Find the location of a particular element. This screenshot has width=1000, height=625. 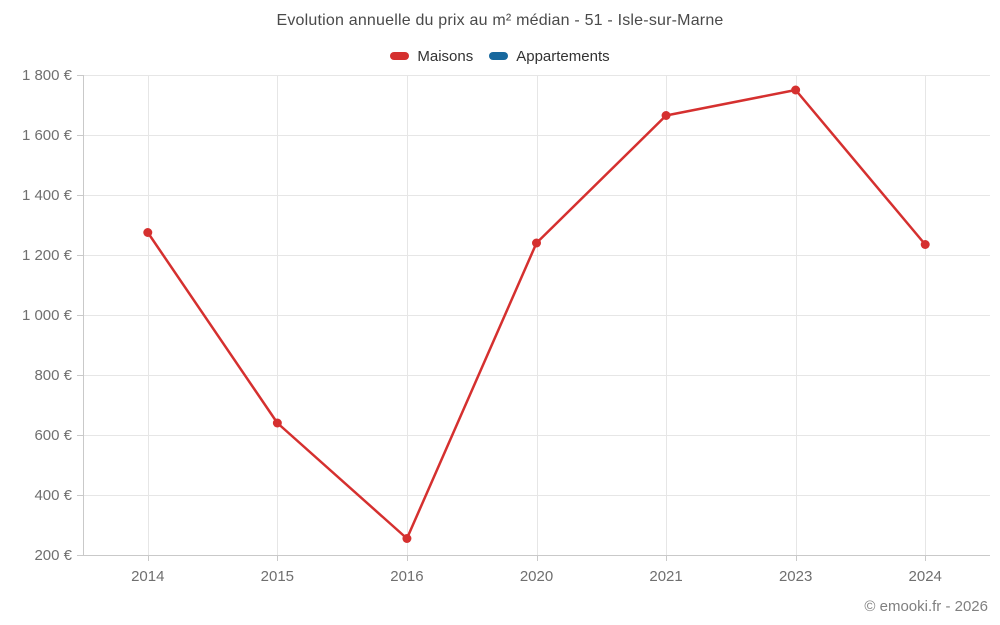

y-axis-label: 1 800 € is located at coordinates (47, 75).